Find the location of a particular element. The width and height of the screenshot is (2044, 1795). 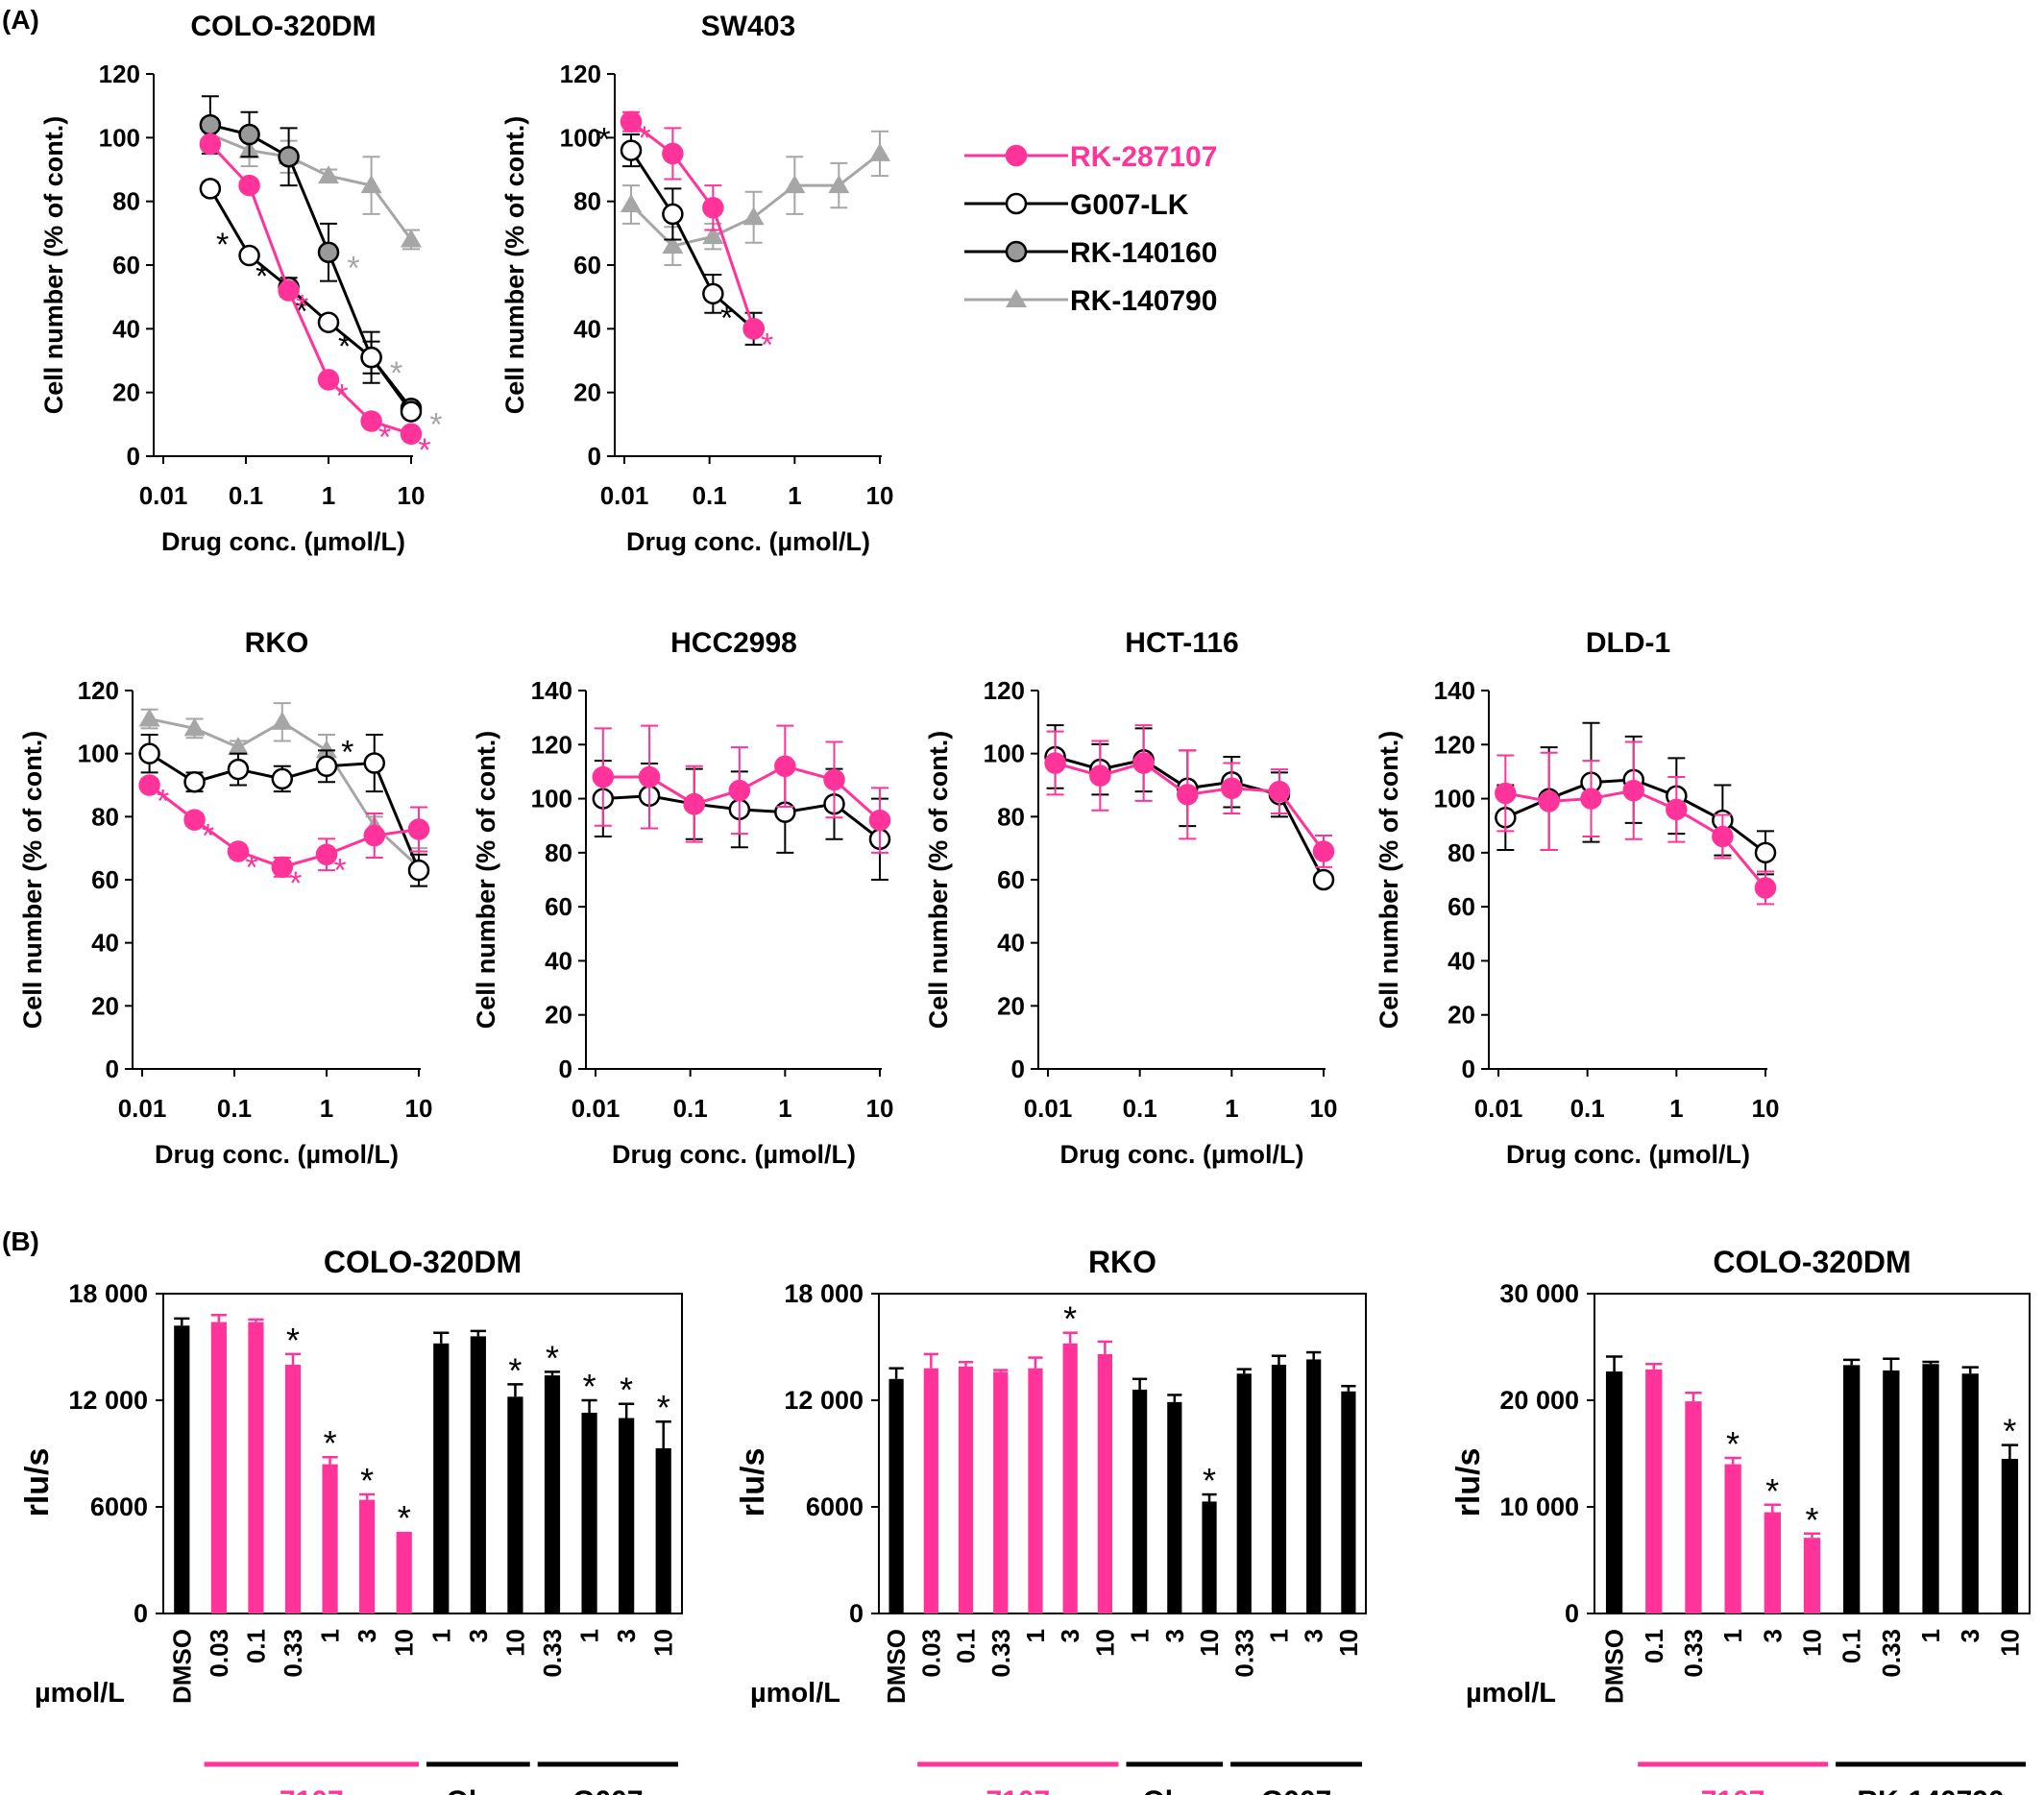

unit-label: µmol/L is located at coordinates (795, 1693).